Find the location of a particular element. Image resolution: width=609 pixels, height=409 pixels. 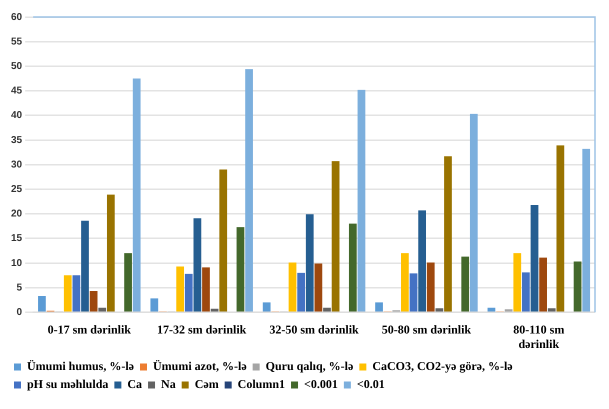

y-tick-label: 55 is located at coordinates (17, 42).